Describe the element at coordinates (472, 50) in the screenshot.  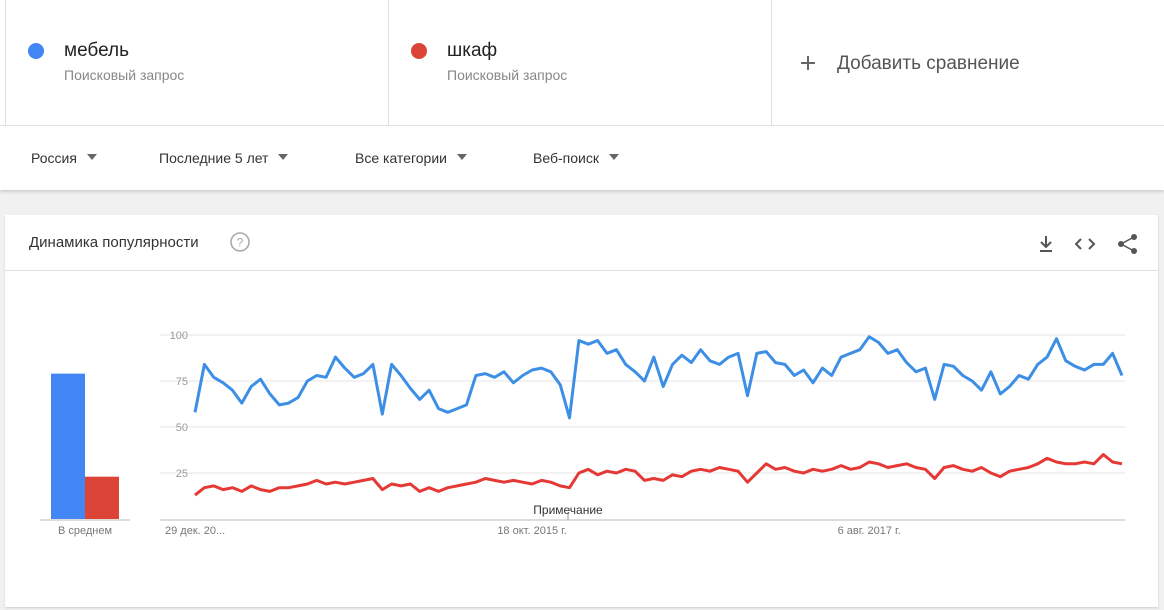
I see `term-name: шкаф` at that location.